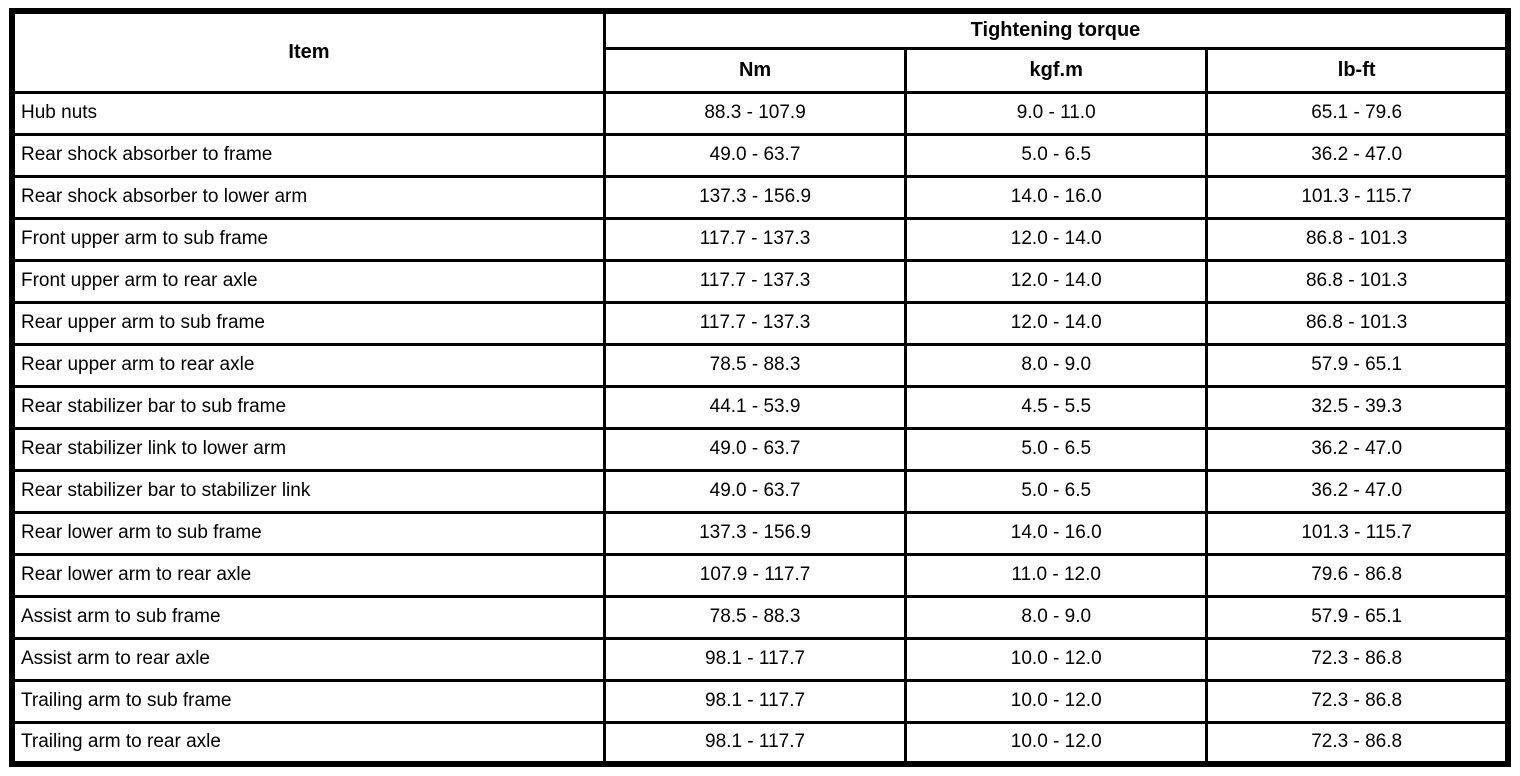 The height and width of the screenshot is (776, 1520). Describe the element at coordinates (1357, 575) in the screenshot. I see `row-lbft-value: 79.6 - 86.8` at that location.